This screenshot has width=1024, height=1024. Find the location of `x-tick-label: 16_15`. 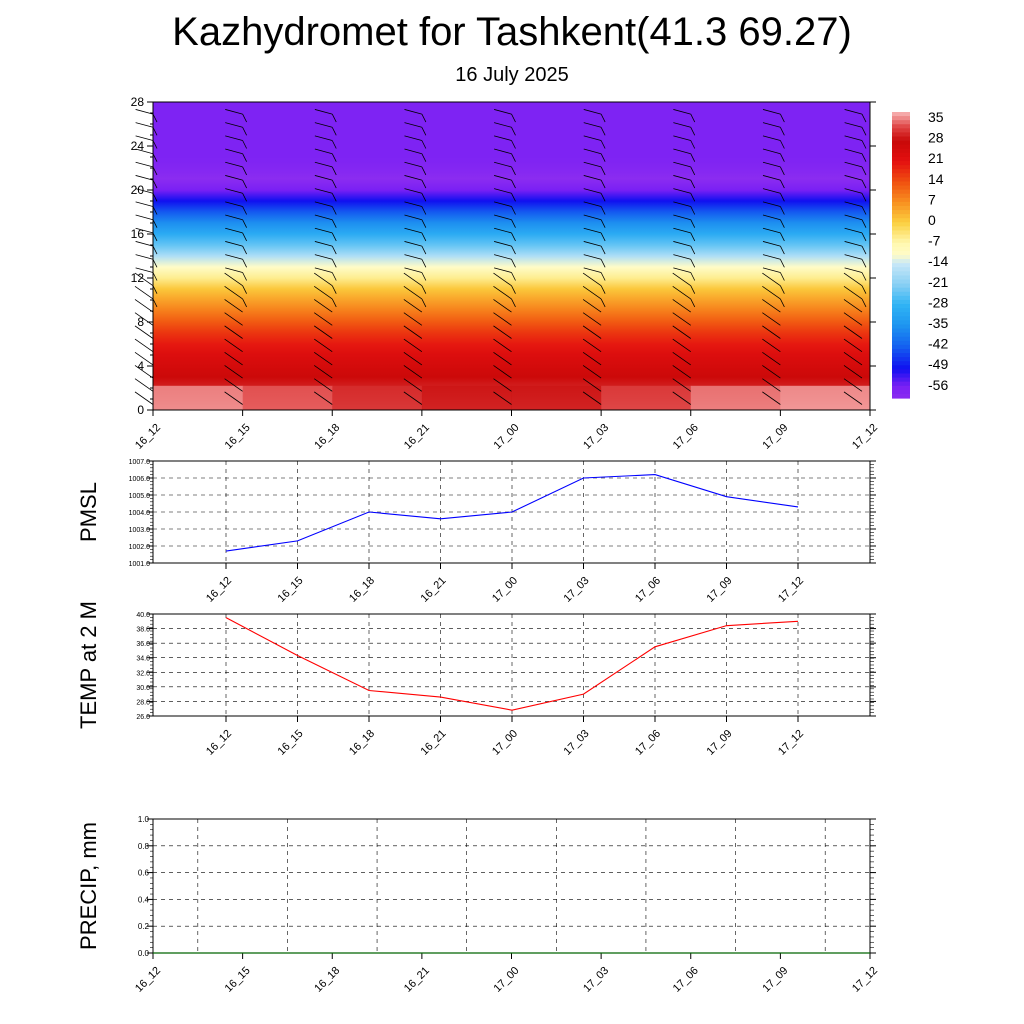

x-tick-label: 16_15 is located at coordinates (238, 437).